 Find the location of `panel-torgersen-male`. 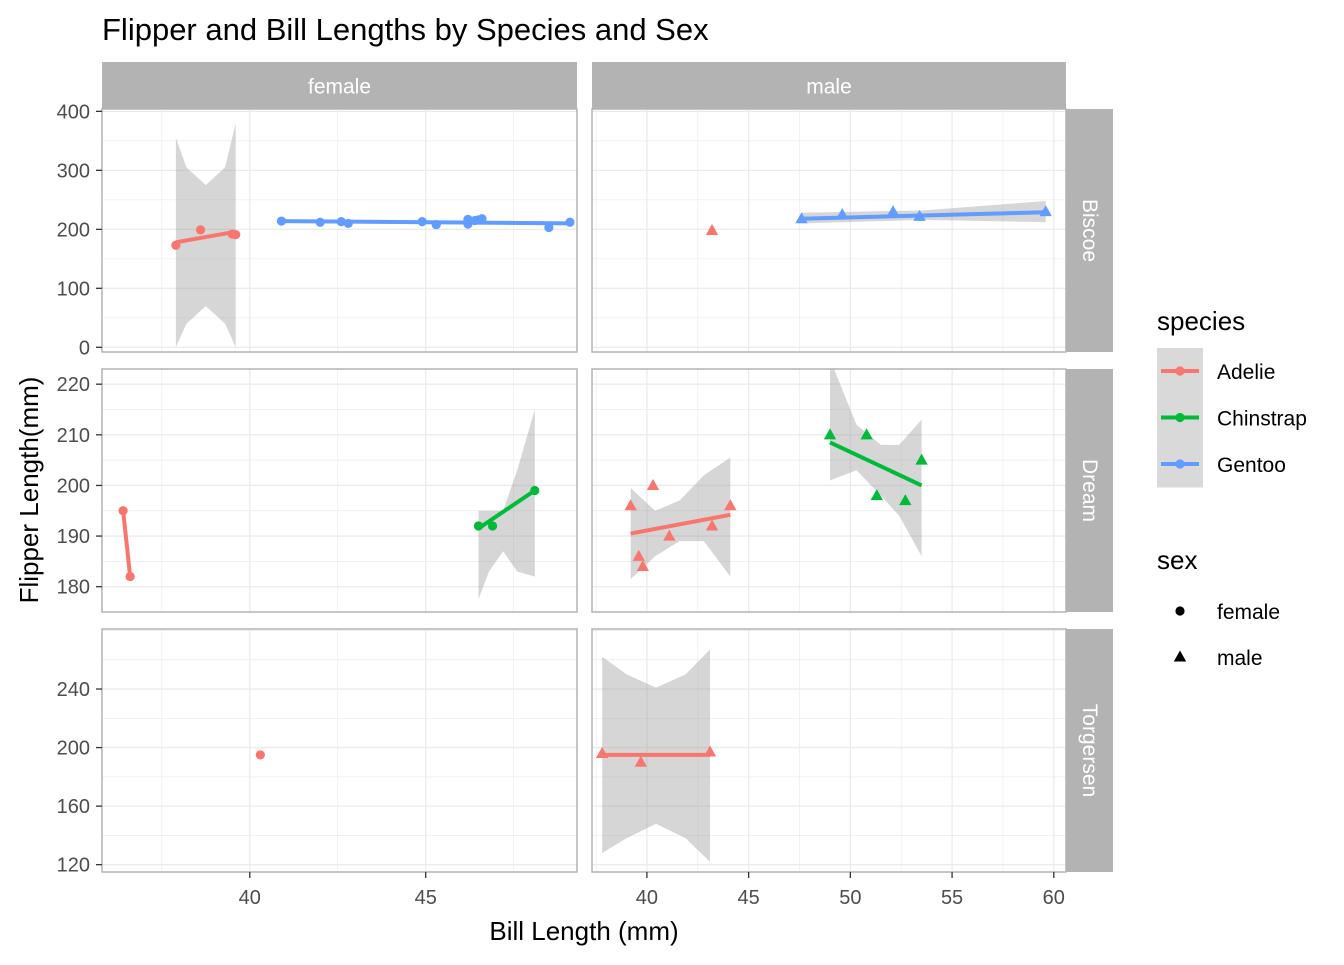

panel-torgersen-male is located at coordinates (829, 750).